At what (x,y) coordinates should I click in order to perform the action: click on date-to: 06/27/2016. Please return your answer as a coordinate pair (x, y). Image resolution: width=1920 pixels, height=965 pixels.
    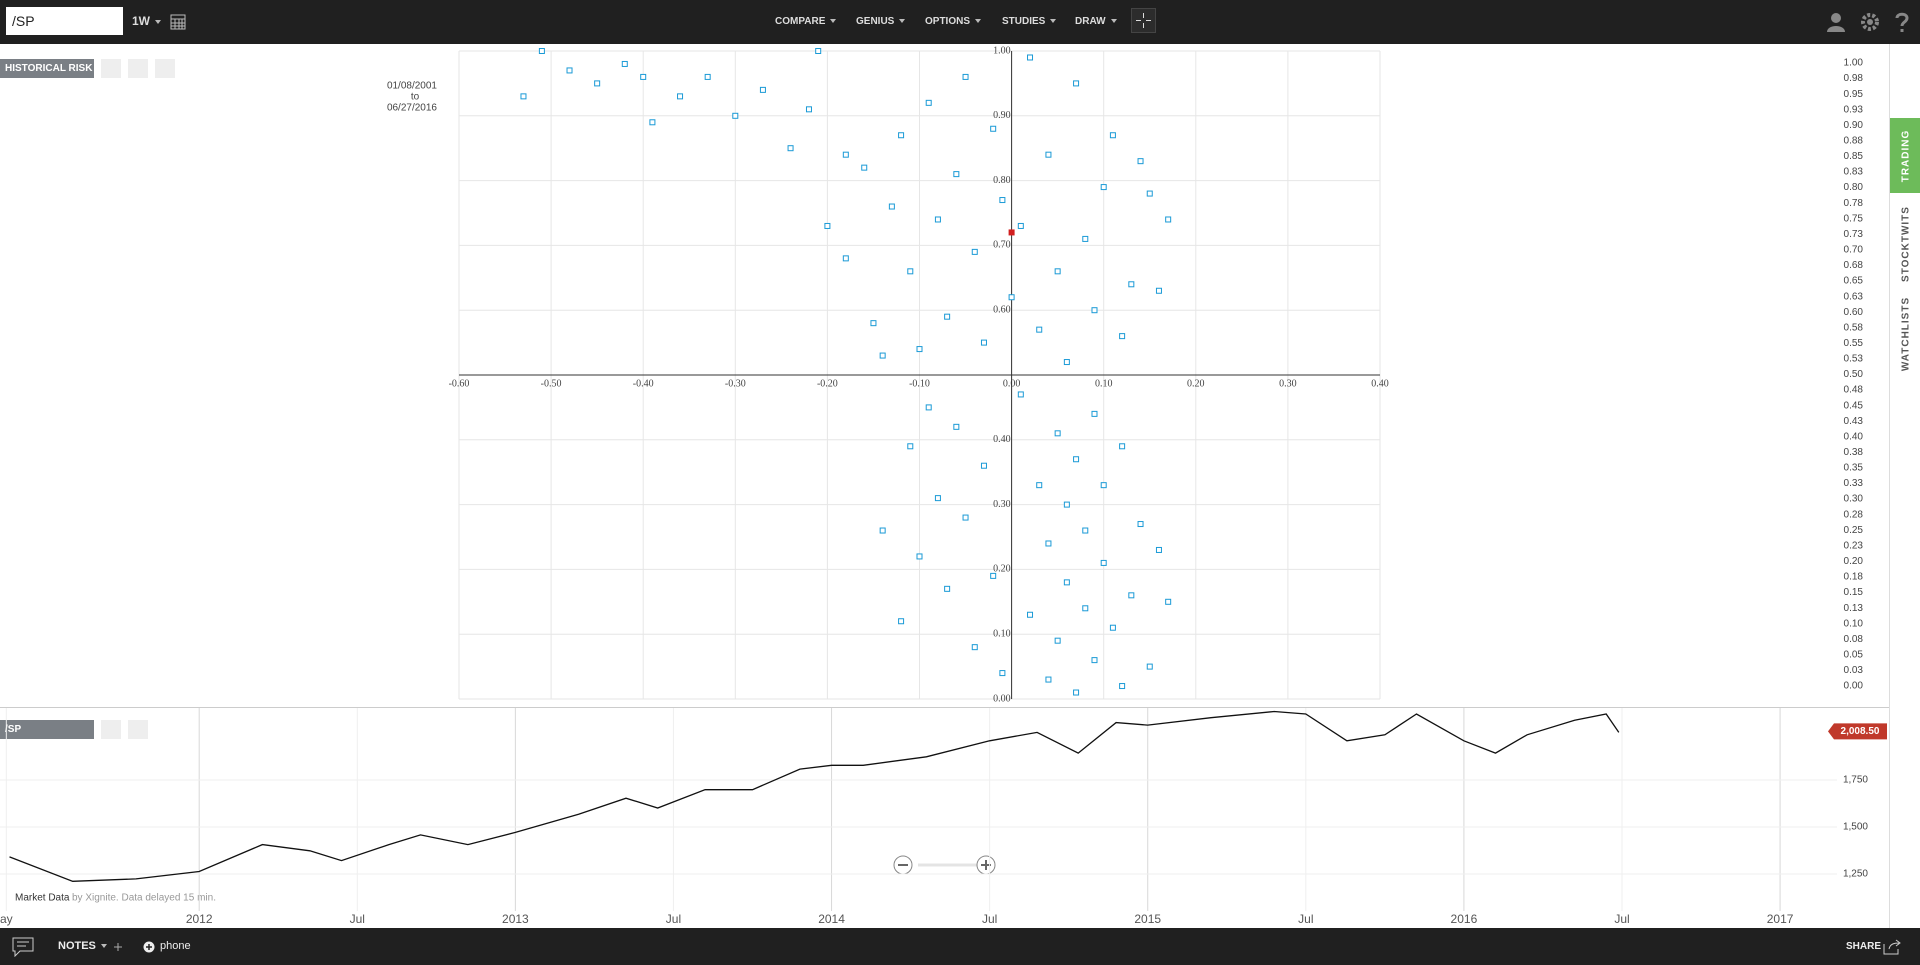
    Looking at the image, I should click on (412, 108).